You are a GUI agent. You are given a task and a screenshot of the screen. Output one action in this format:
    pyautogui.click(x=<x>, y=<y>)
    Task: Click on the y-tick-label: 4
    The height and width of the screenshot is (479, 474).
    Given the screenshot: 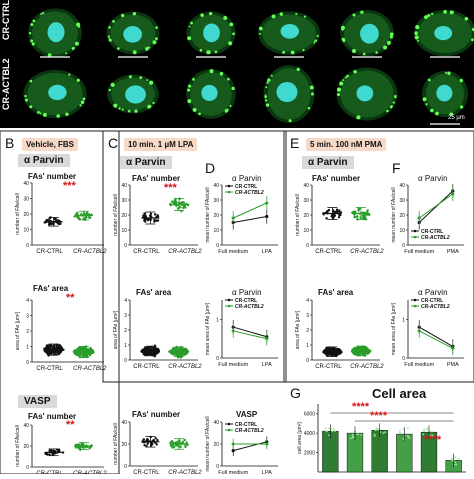 What is the action you would take?
    pyautogui.click(x=307, y=301)
    